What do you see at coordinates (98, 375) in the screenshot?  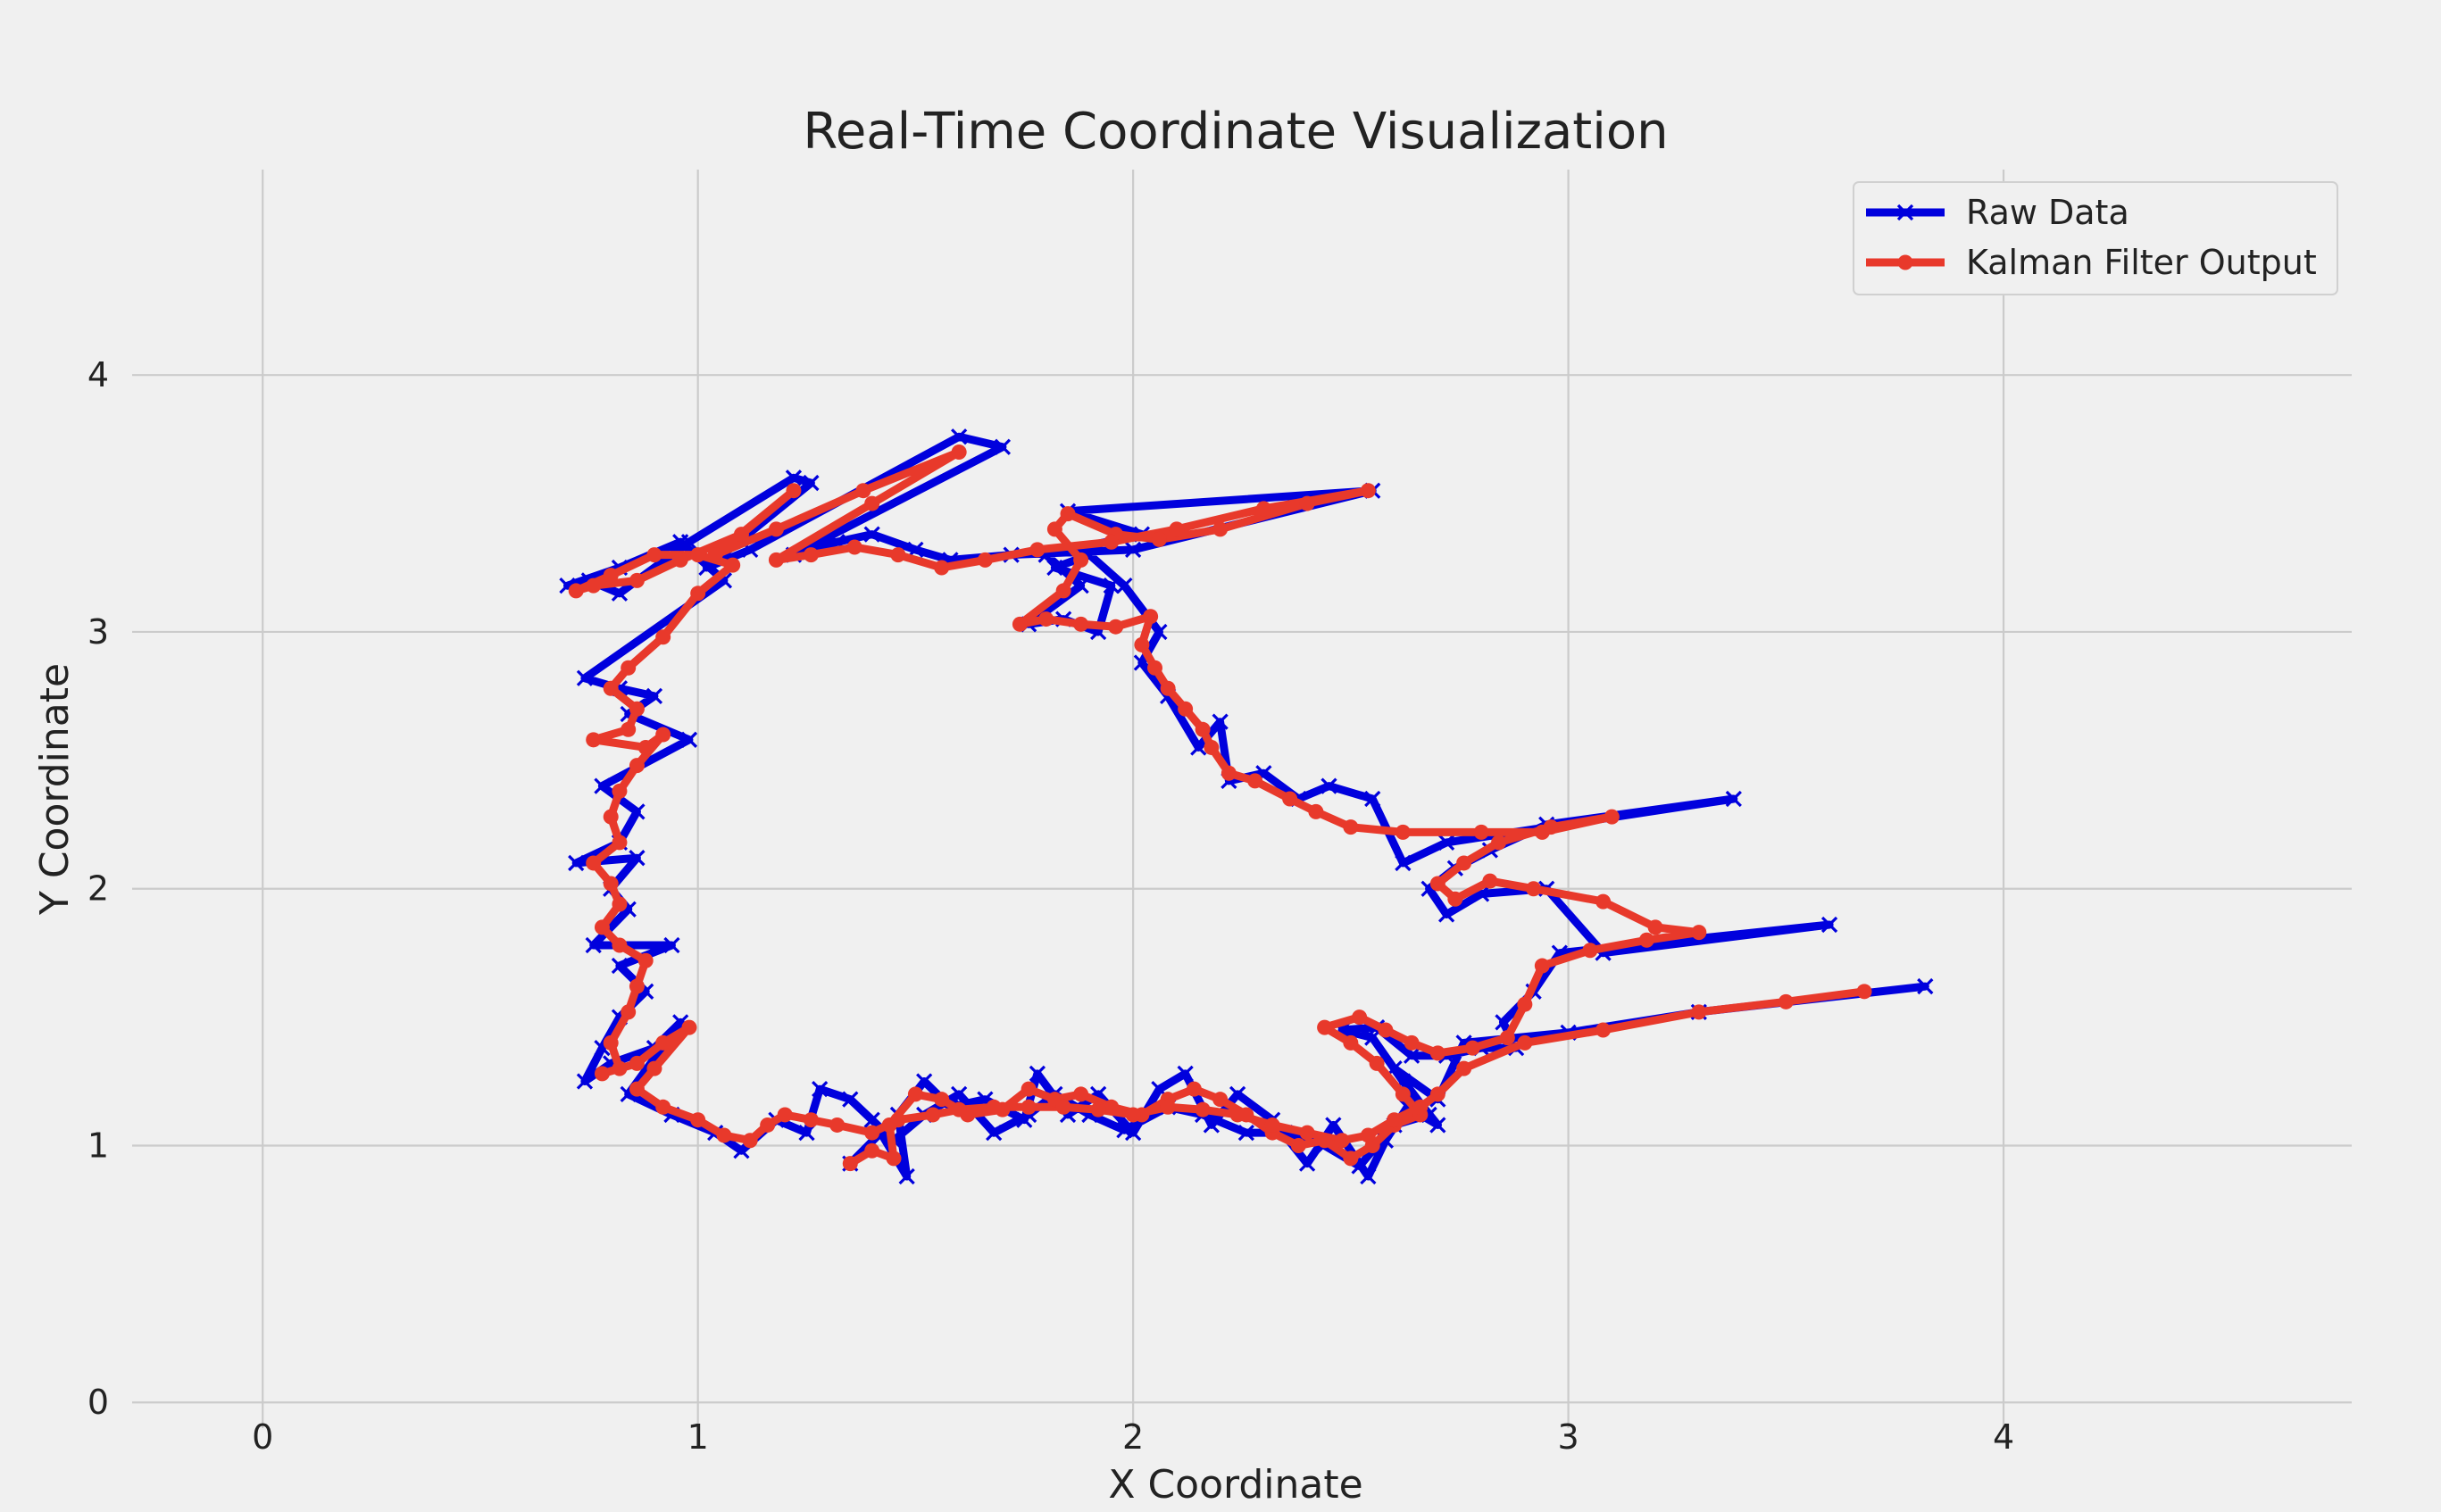 I see `y-tick-label: 4` at bounding box center [98, 375].